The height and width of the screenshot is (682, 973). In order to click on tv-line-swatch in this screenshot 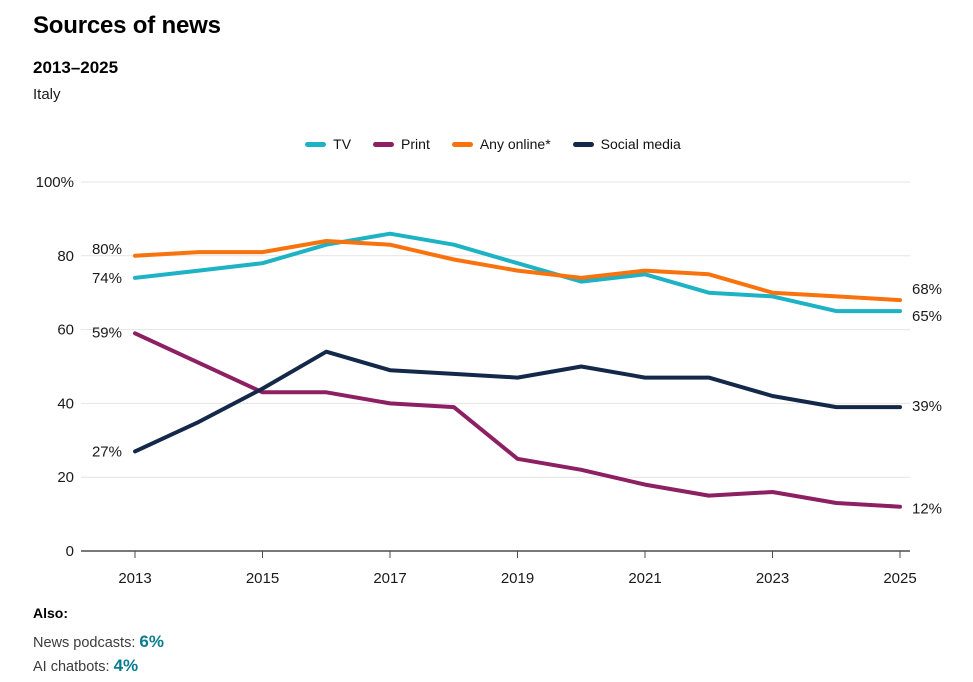, I will do `click(316, 144)`.